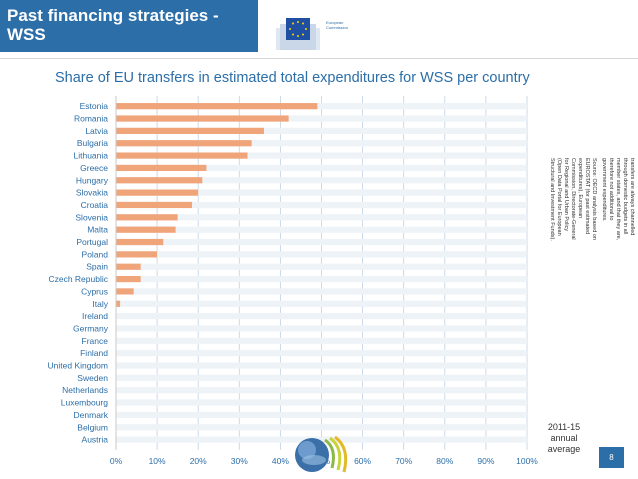  I want to click on page-number: 8, so click(611, 457).